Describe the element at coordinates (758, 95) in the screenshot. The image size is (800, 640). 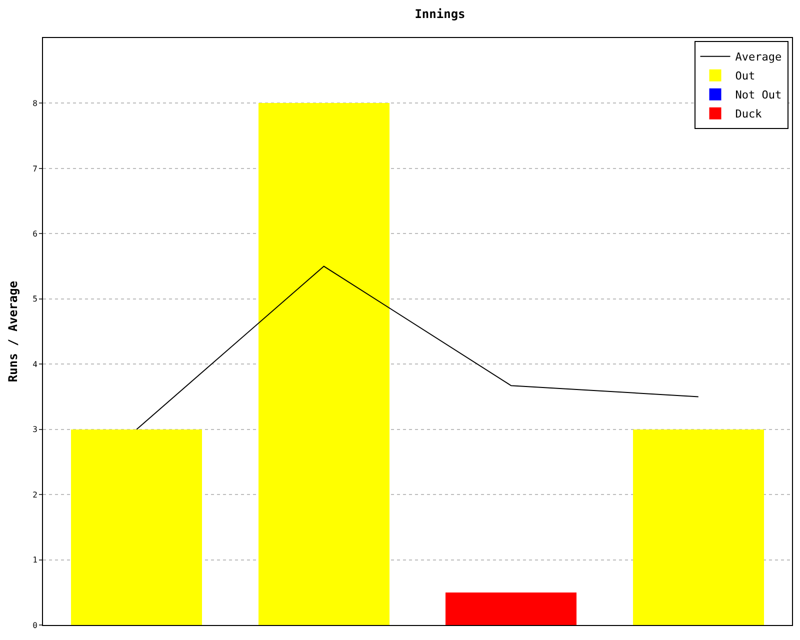
I see `legend-label: Not Out` at that location.